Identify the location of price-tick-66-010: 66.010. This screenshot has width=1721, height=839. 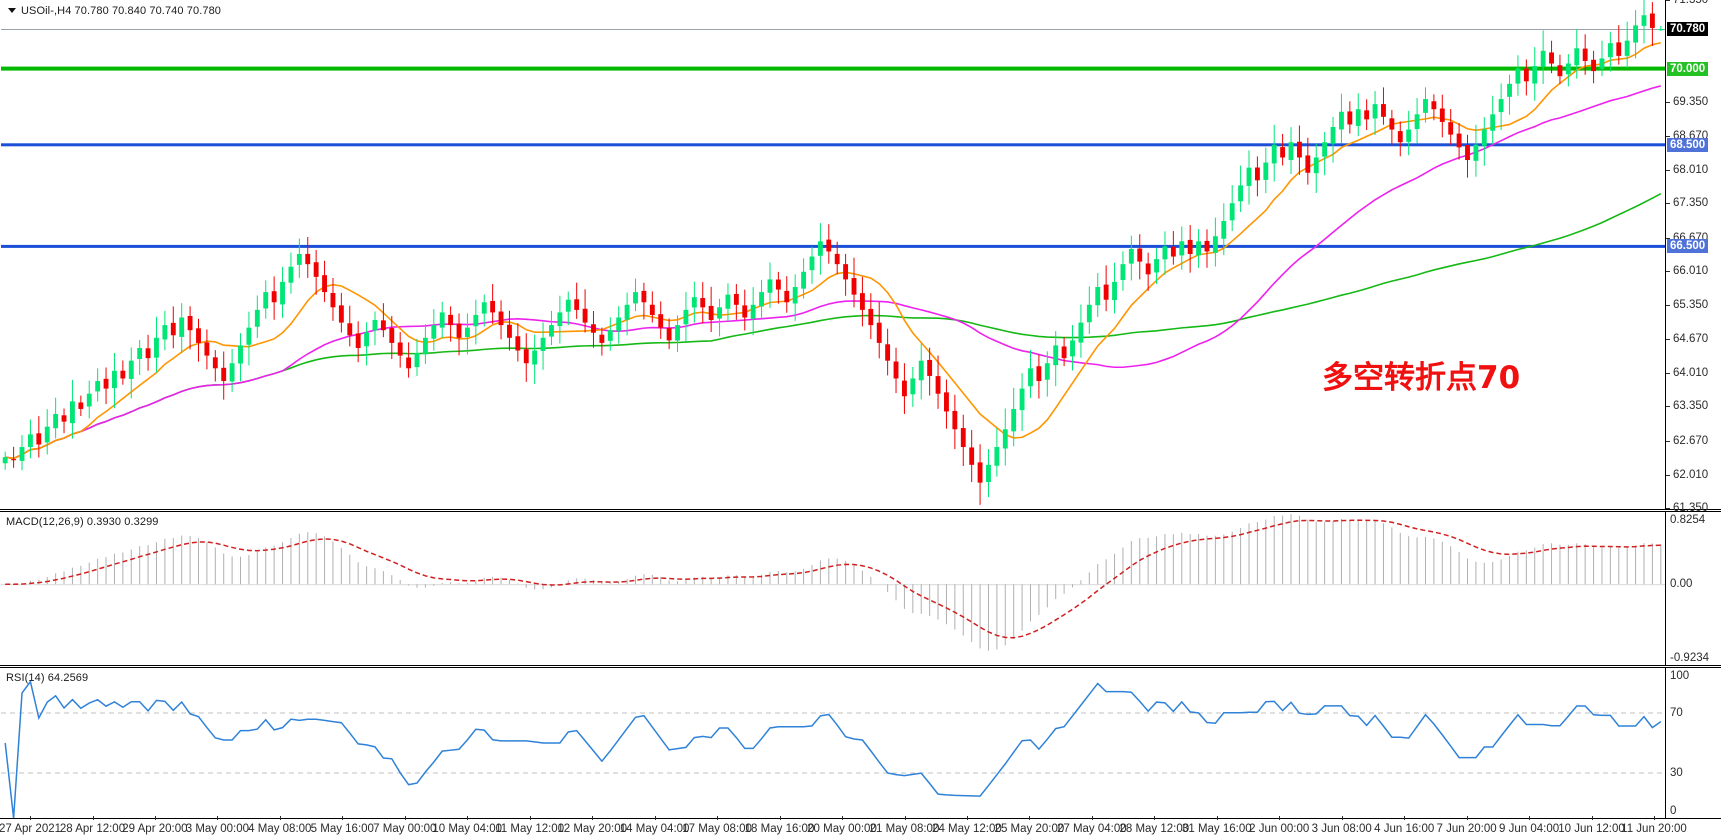
(1691, 271).